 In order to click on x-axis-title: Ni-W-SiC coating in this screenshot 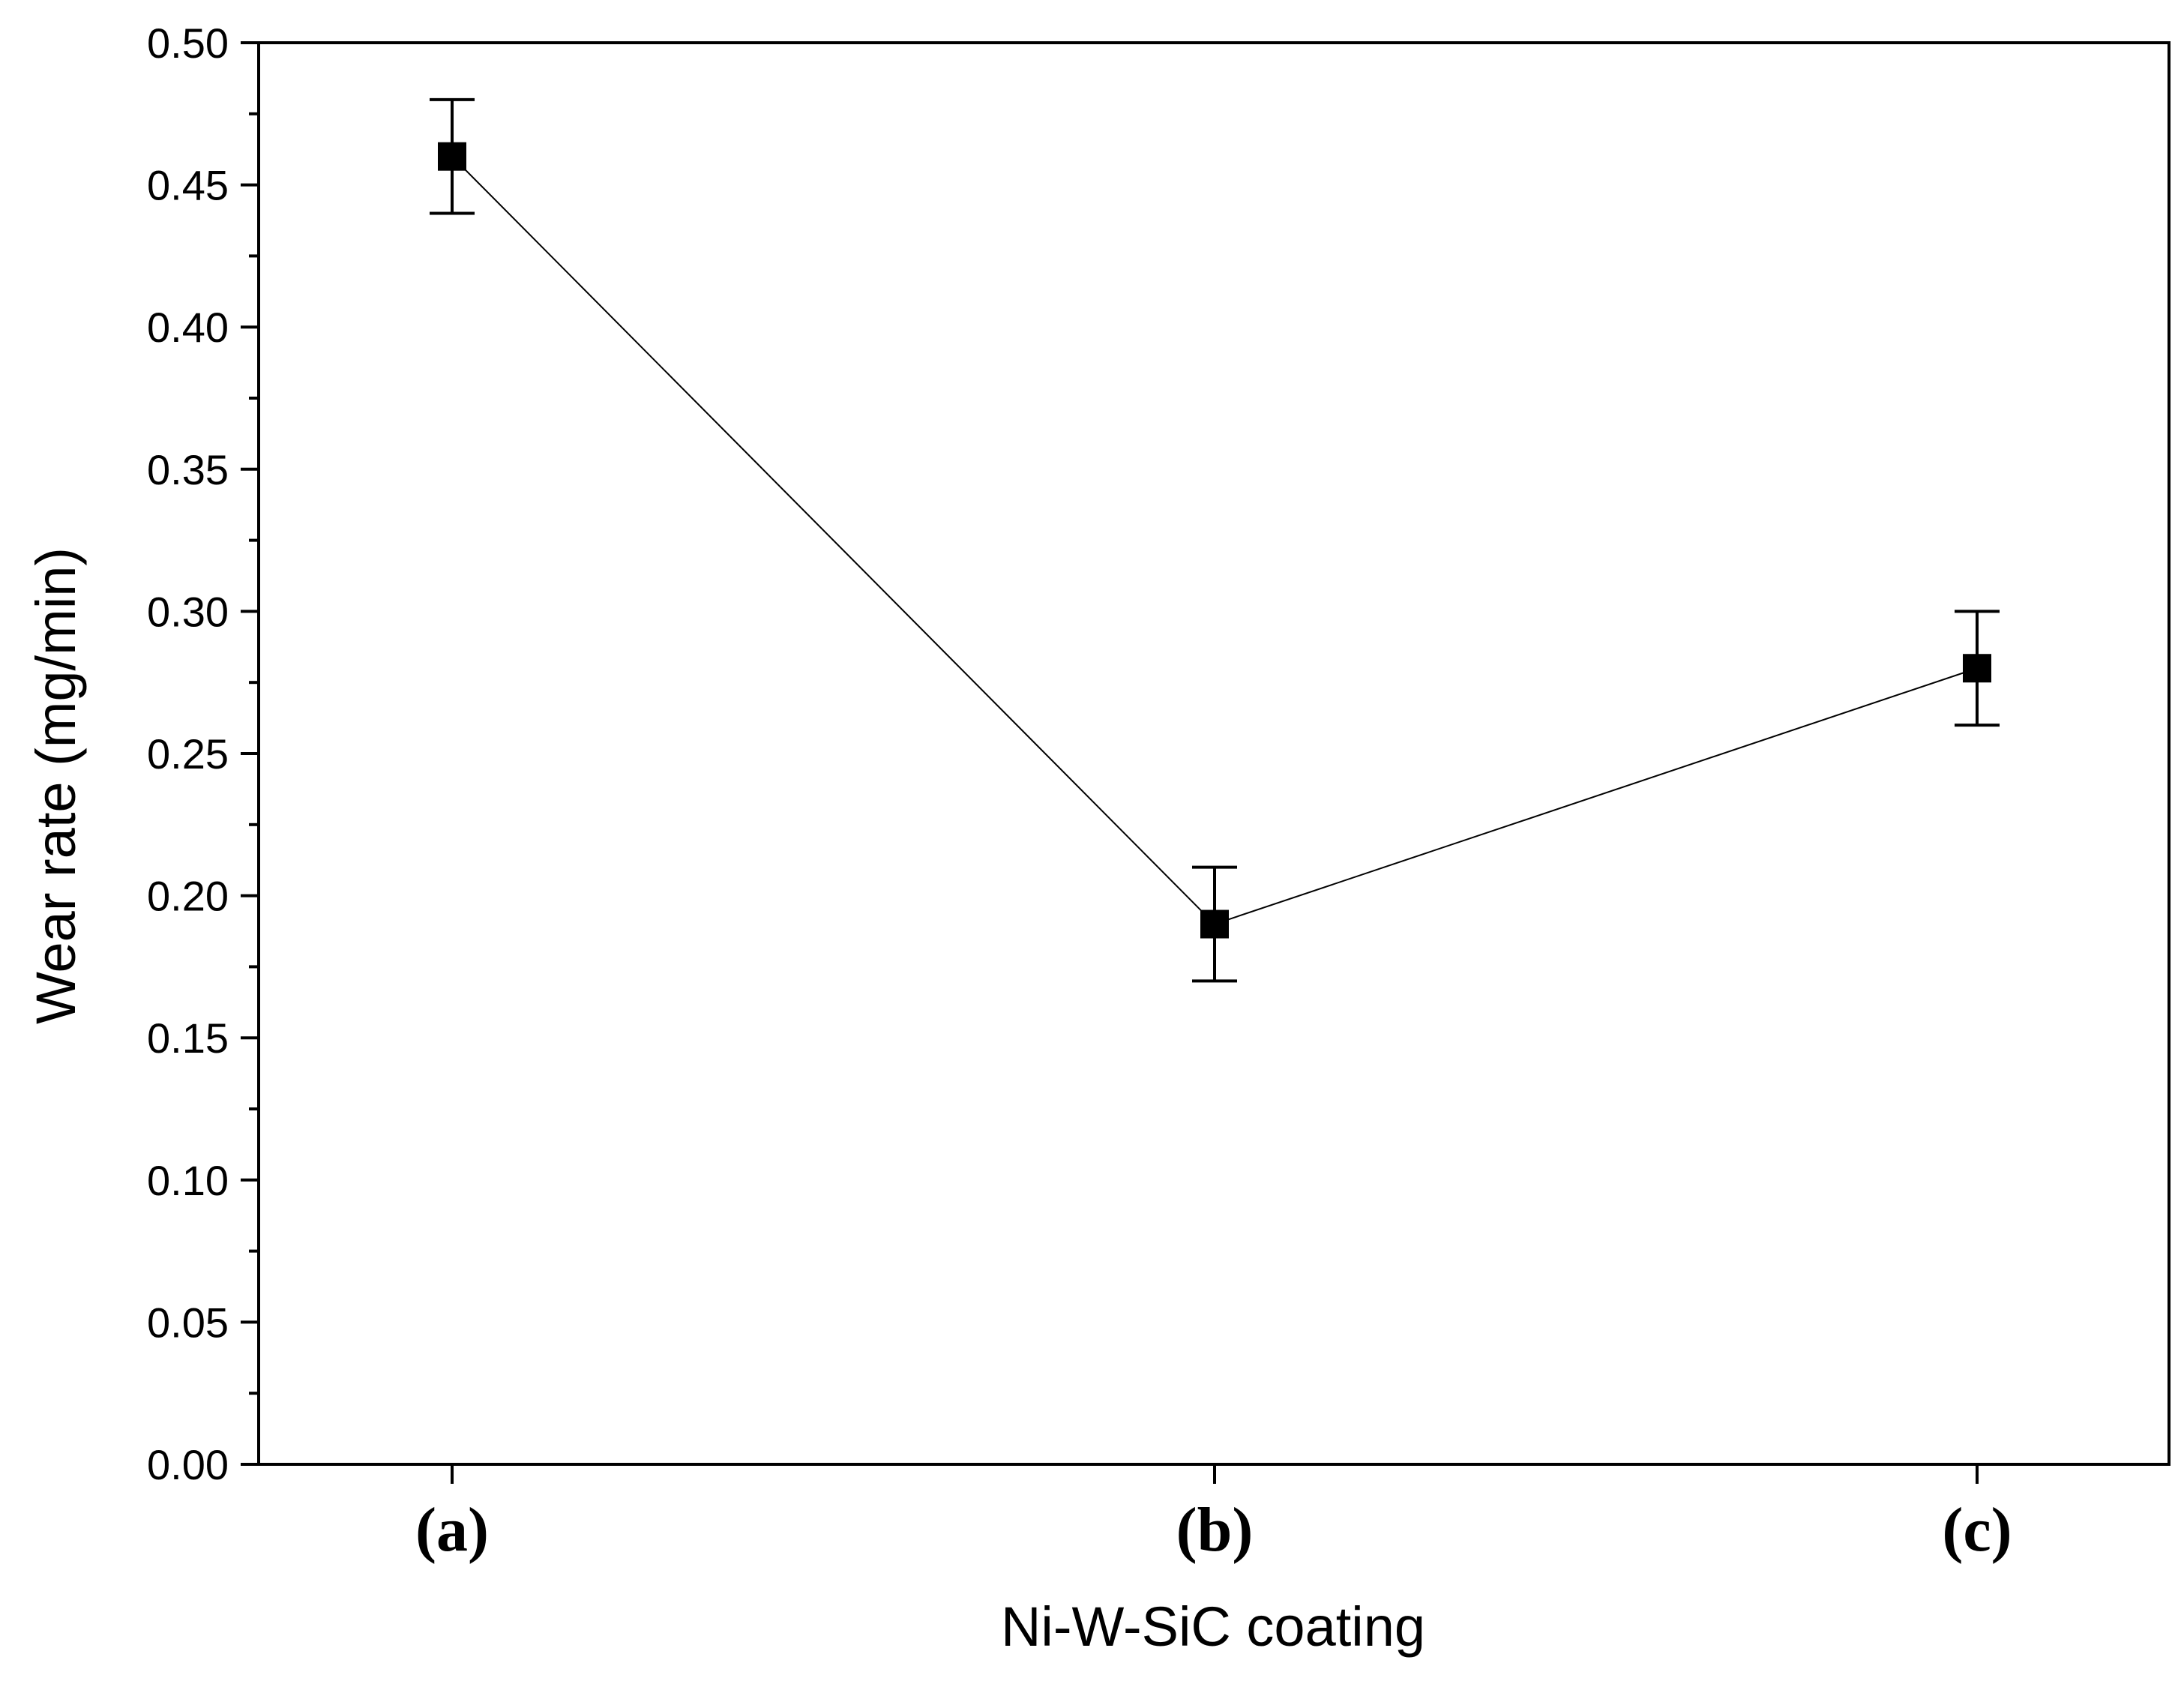, I will do `click(1213, 1627)`.